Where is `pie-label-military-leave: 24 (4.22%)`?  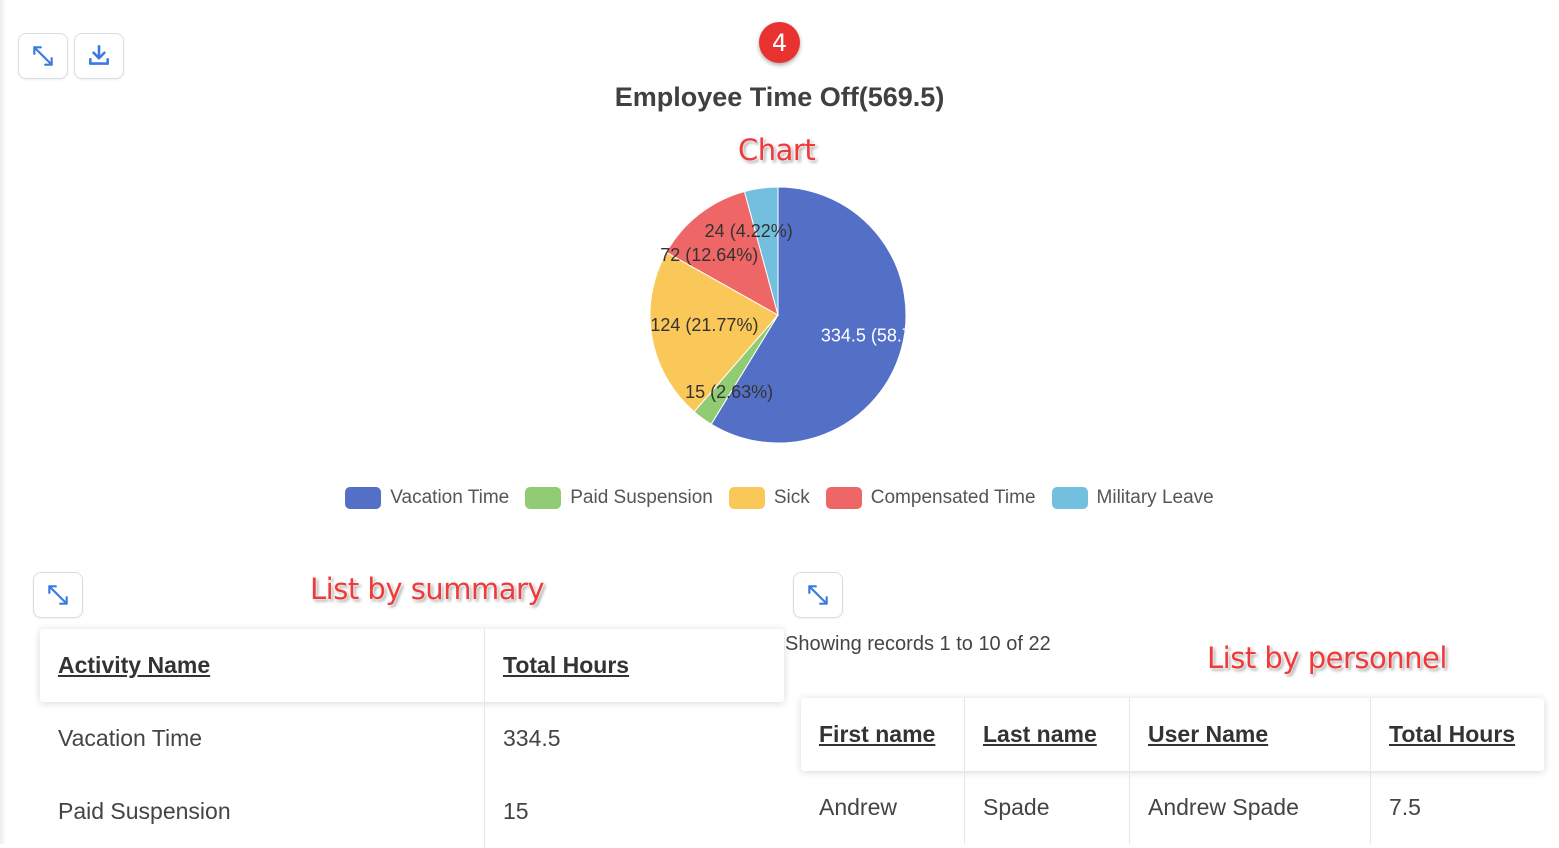
pie-label-military-leave: 24 (4.22%) is located at coordinates (749, 231).